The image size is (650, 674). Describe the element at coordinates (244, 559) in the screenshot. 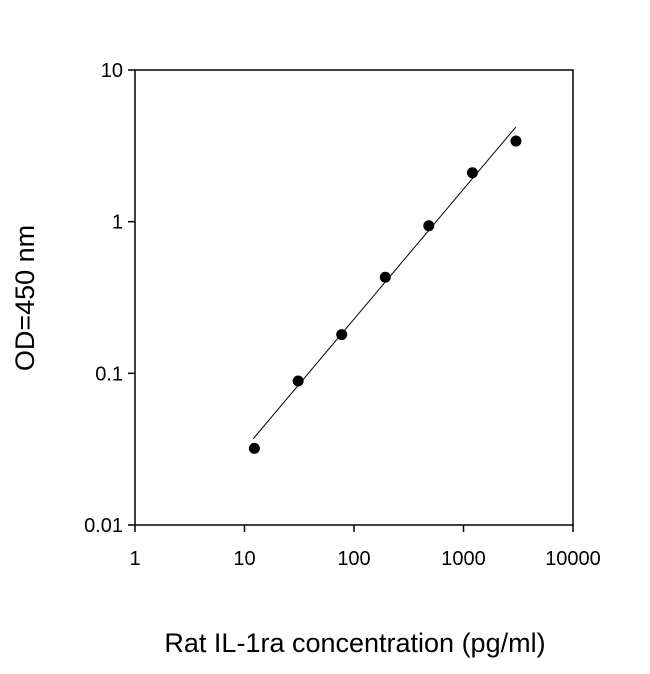

I see `x-tick-label: 10` at that location.